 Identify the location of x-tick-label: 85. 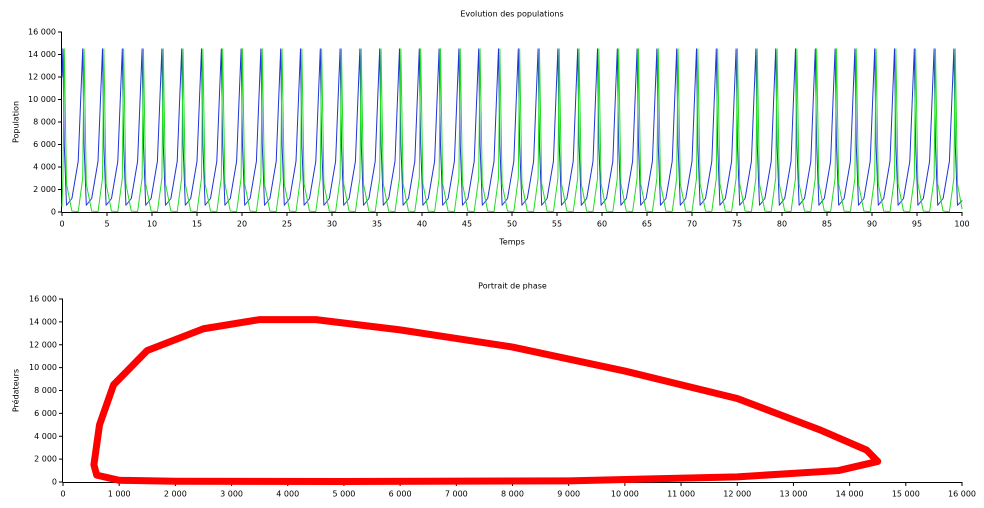
(827, 224).